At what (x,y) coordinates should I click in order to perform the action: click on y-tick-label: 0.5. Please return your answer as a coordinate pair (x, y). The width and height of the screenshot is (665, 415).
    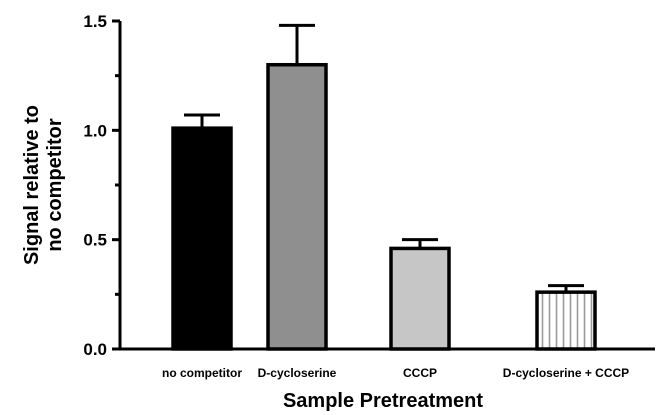
    Looking at the image, I should click on (95, 240).